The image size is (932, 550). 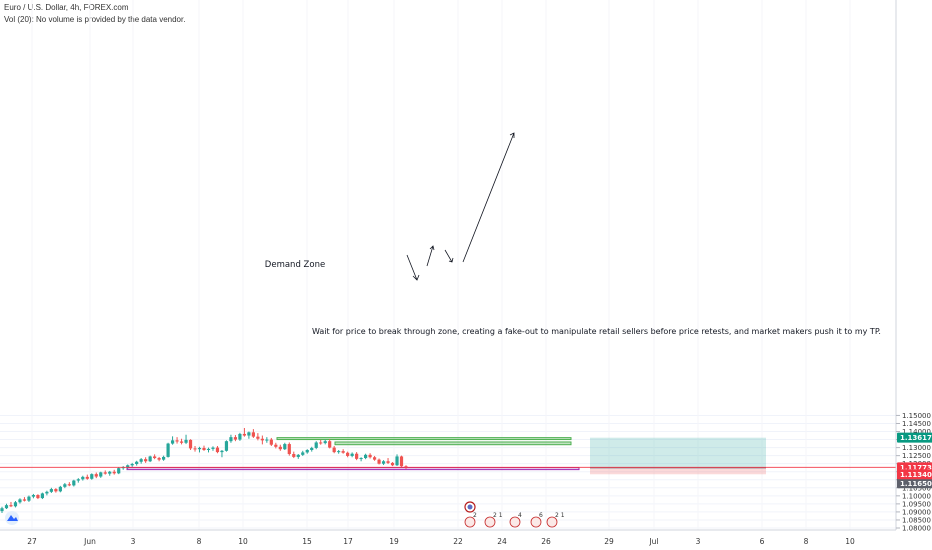 What do you see at coordinates (515, 520) in the screenshot?
I see `event-marker: 4` at bounding box center [515, 520].